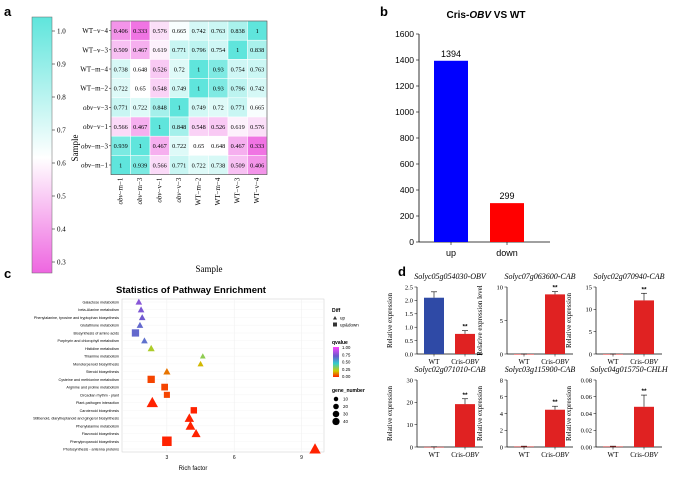 This screenshot has width=685, height=494. Describe the element at coordinates (404, 112) in the screenshot. I see `deg-bar-ytick: 1000` at that location.